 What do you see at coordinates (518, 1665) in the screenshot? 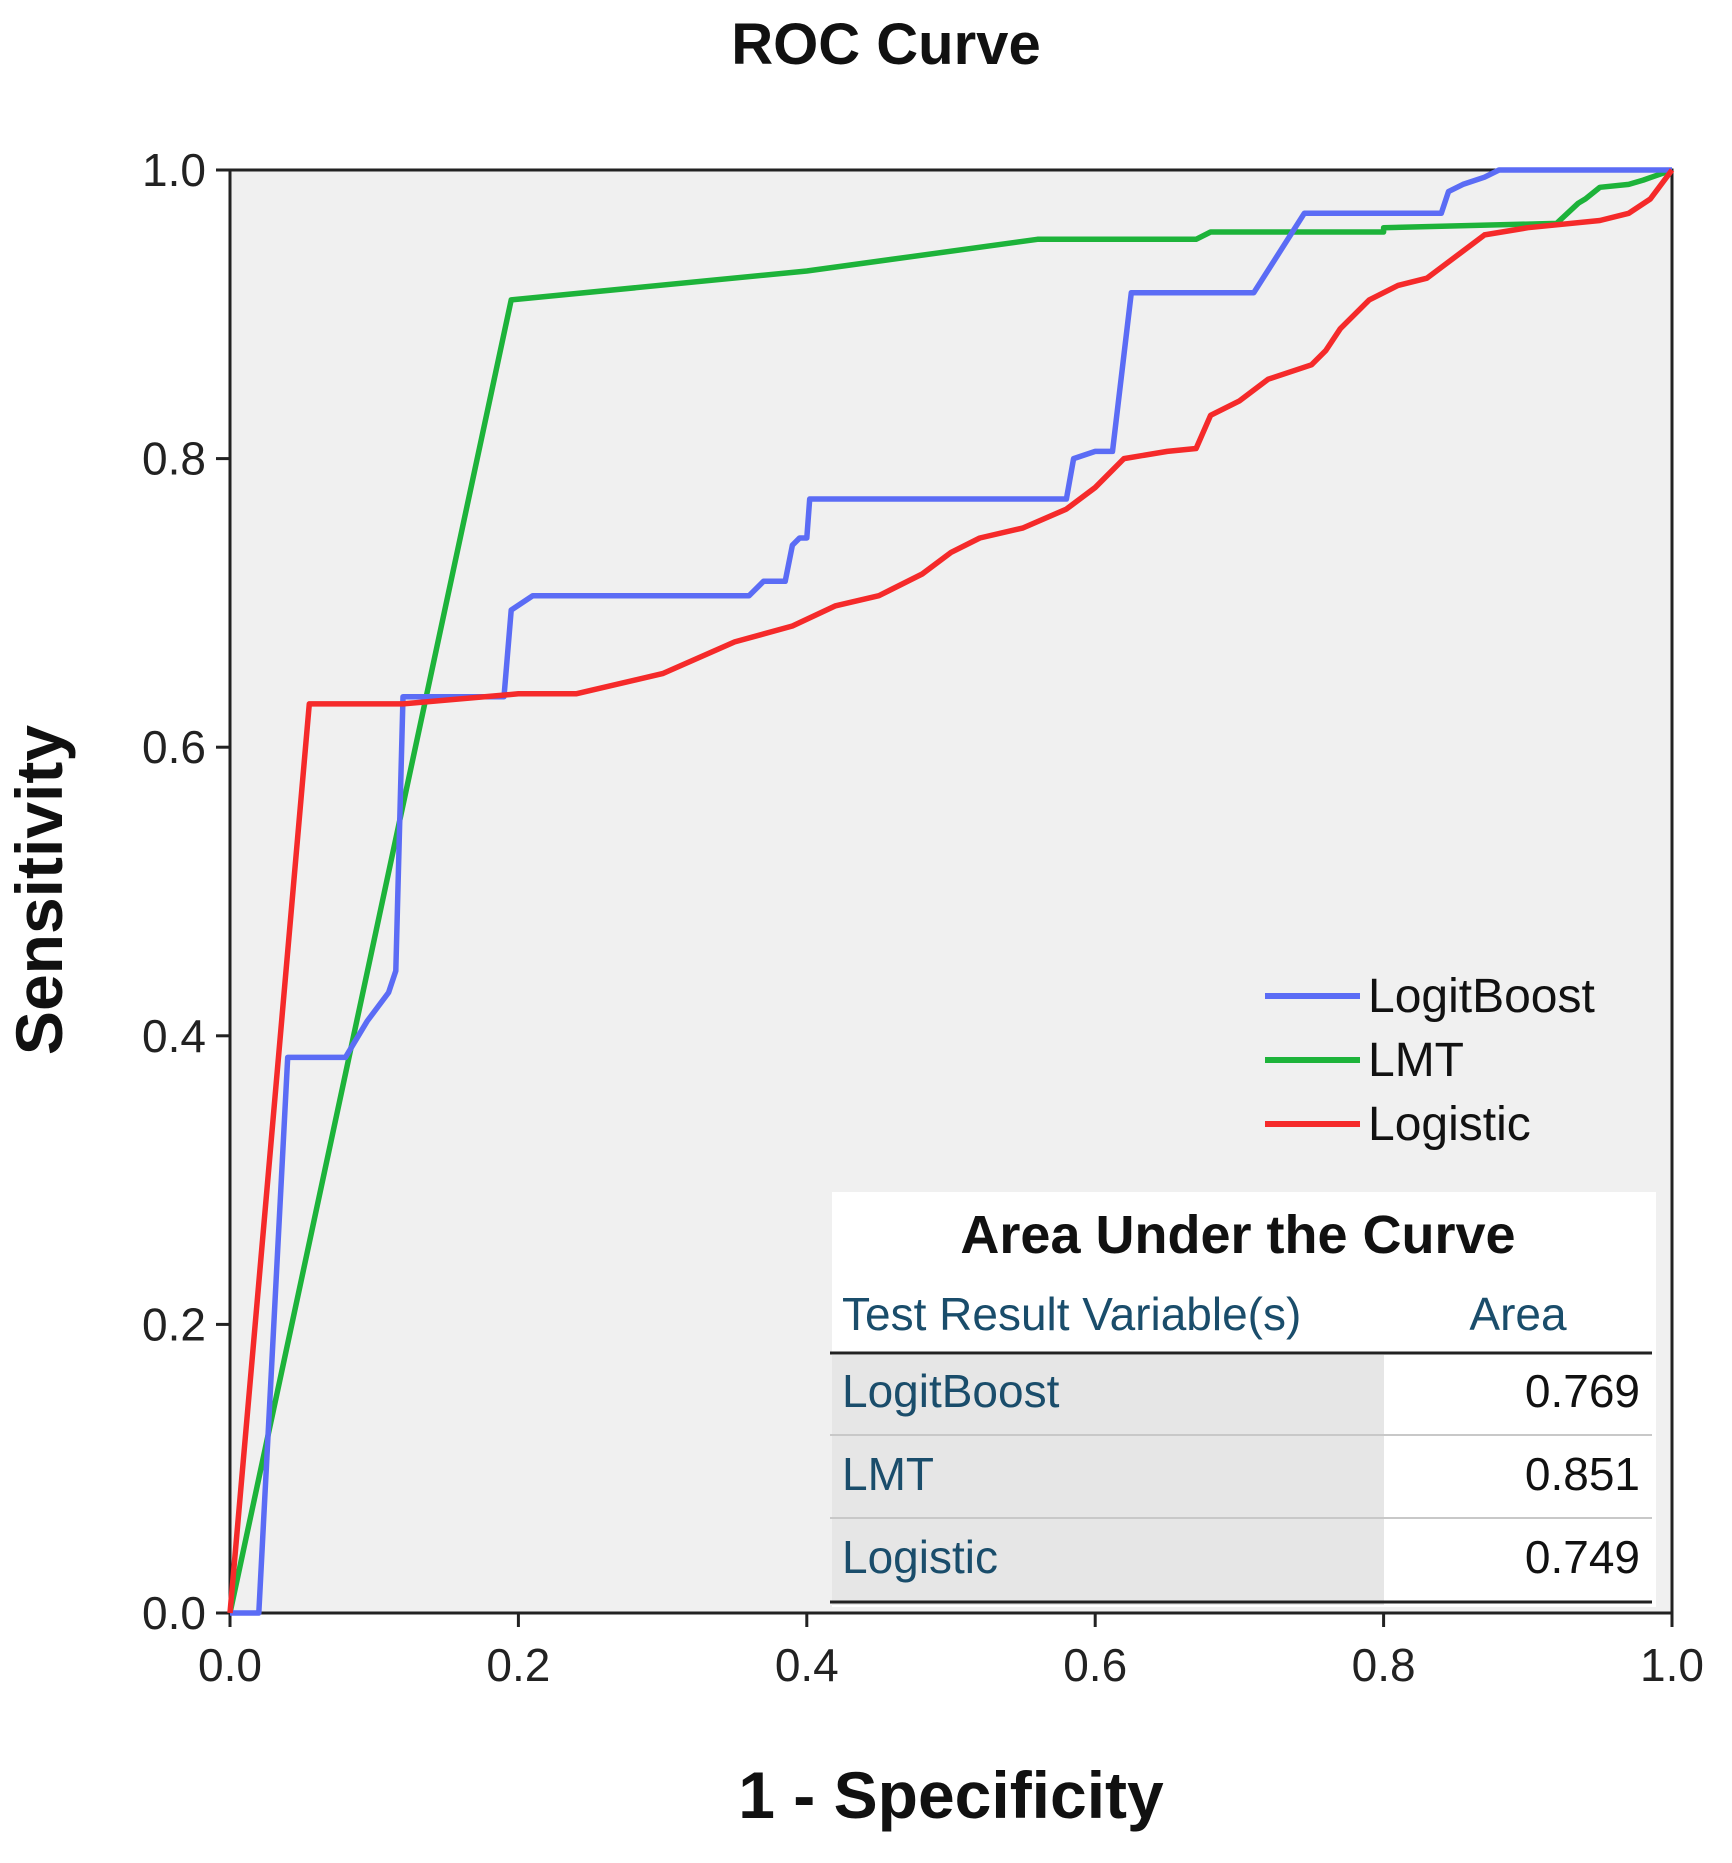
I see `x-tick-label: 0.2` at bounding box center [518, 1665].